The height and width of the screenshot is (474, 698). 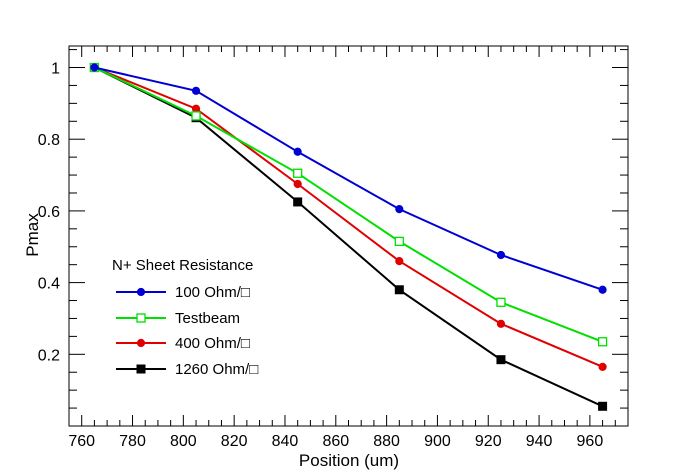 I want to click on legend-label: 400 Ohm/□, so click(x=212, y=343).